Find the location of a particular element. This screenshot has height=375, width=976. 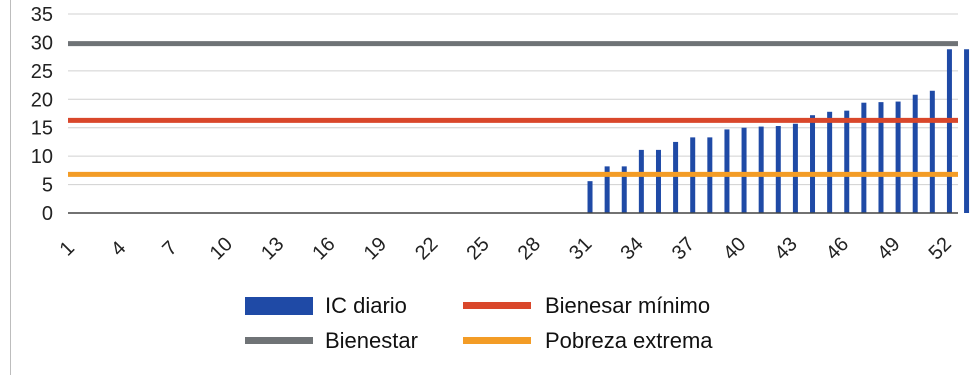

legend-label: IC diario is located at coordinates (366, 305).